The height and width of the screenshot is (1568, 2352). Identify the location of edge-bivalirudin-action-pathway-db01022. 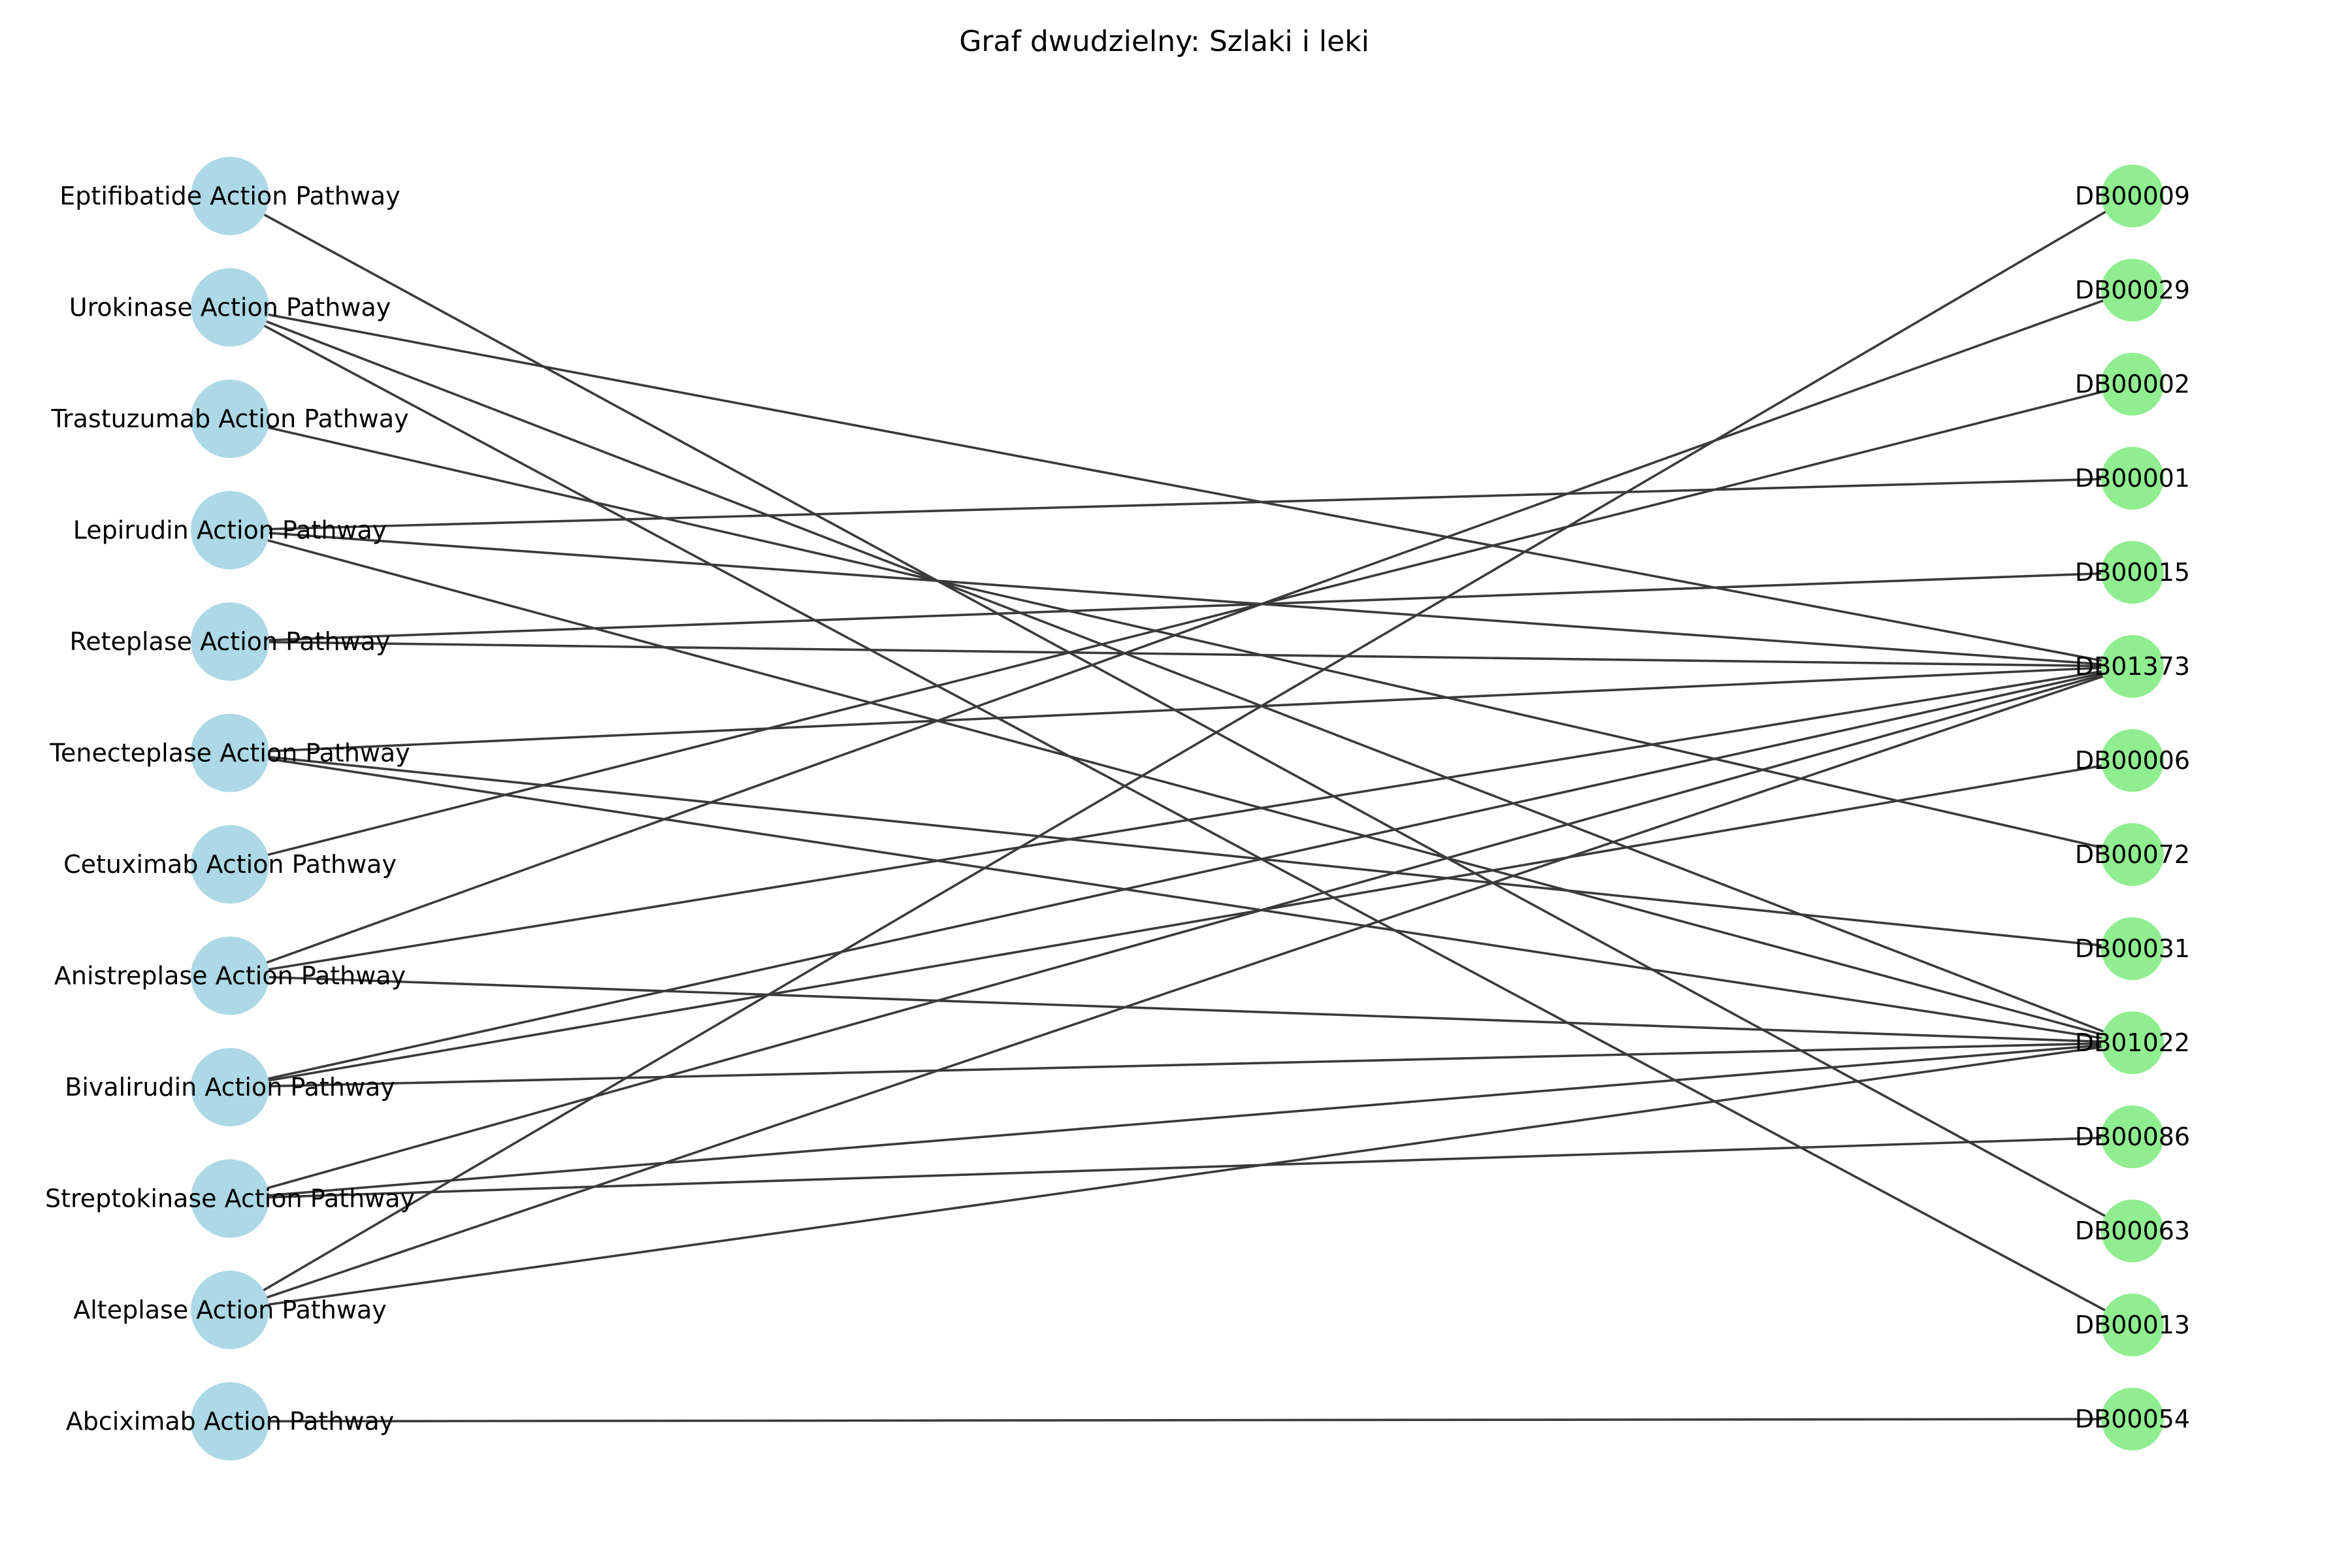
(1181, 1064).